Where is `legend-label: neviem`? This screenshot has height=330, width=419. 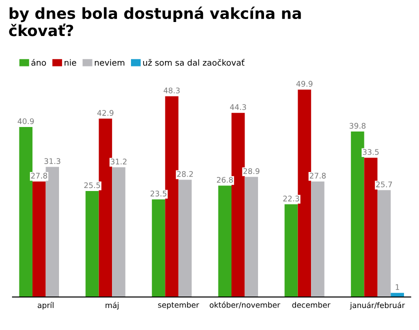
legend-label: neviem is located at coordinates (109, 62).